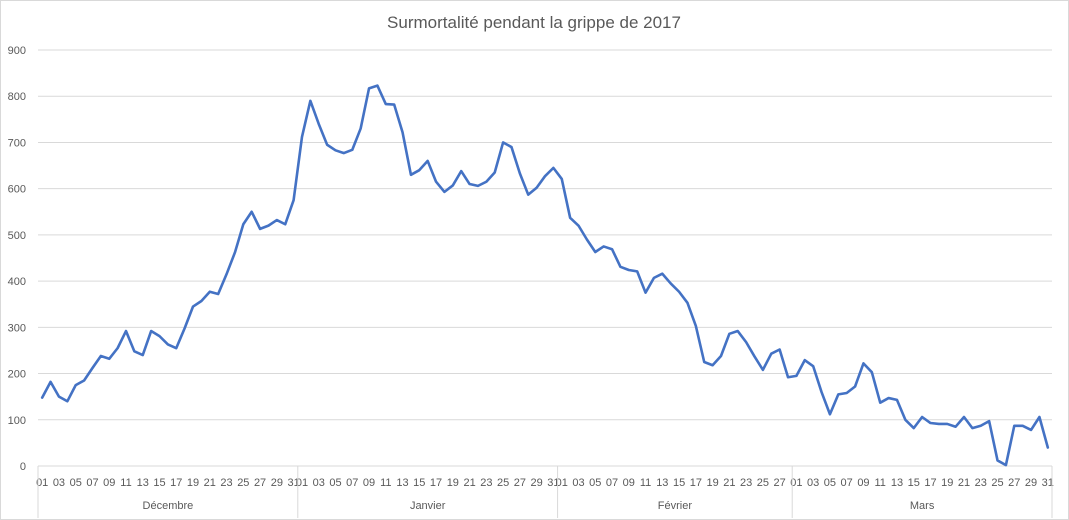 Image resolution: width=1069 pixels, height=520 pixels. Describe the element at coordinates (17, 143) in the screenshot. I see `y-tick-label: 700` at that location.